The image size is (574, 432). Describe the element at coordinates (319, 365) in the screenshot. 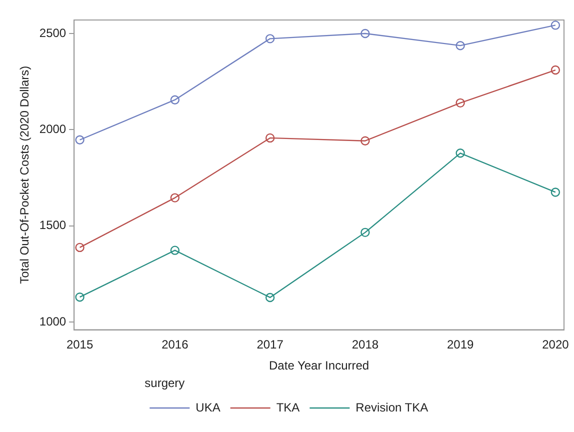

I see `x-axis-title: Date Year Incurred` at that location.